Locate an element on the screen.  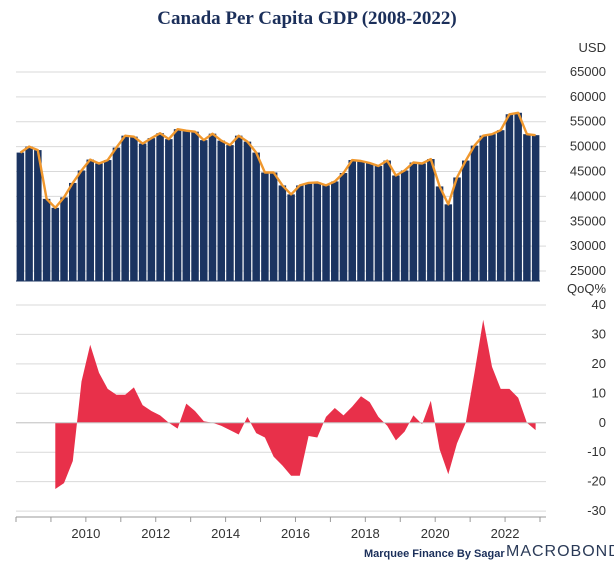
x-tick-label: 2014 is located at coordinates (225, 533).